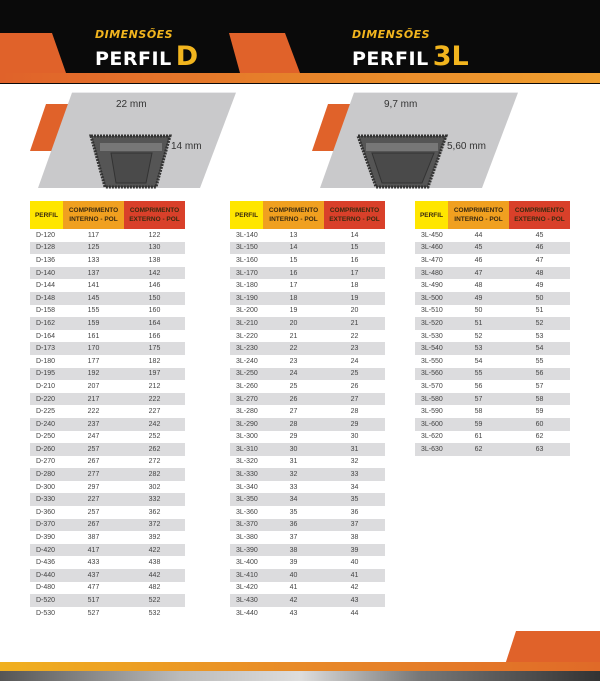  I want to click on perfil-cell: D-520, so click(46, 600).